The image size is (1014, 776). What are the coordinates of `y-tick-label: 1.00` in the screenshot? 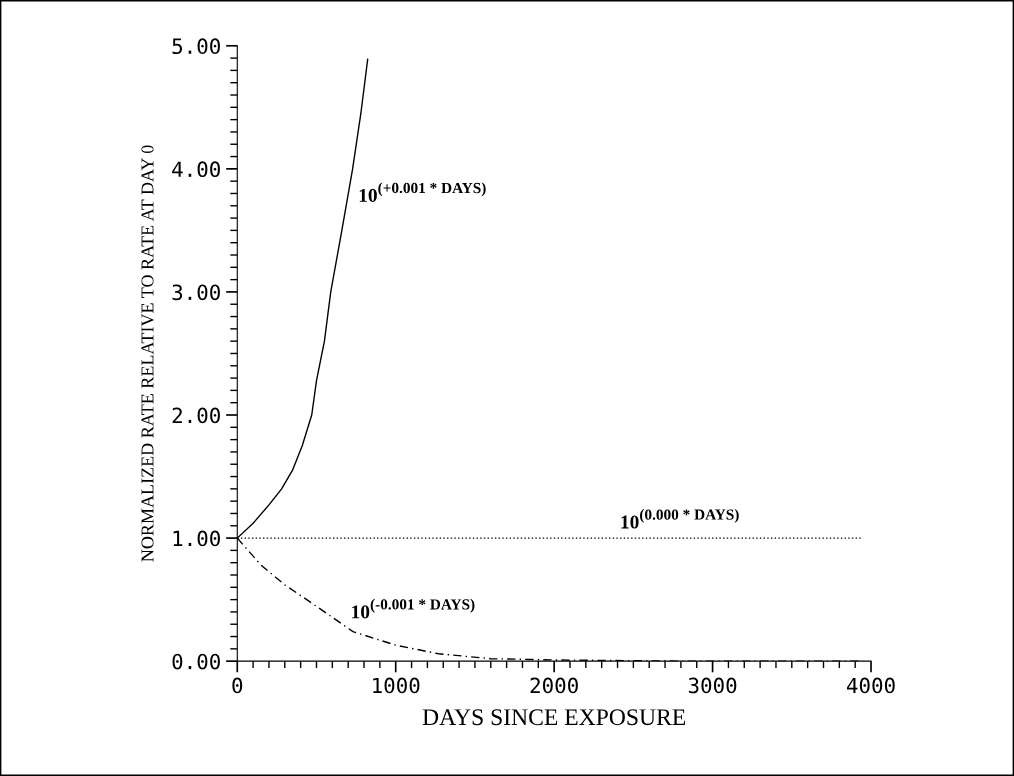 It's located at (196, 538).